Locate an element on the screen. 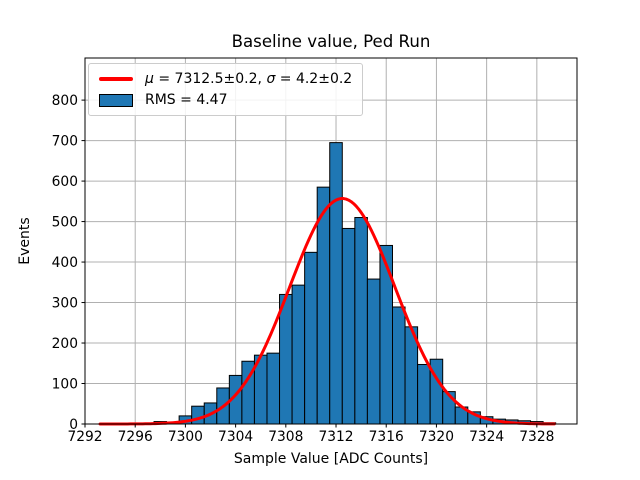  y-tick-label: 0 is located at coordinates (73, 425).